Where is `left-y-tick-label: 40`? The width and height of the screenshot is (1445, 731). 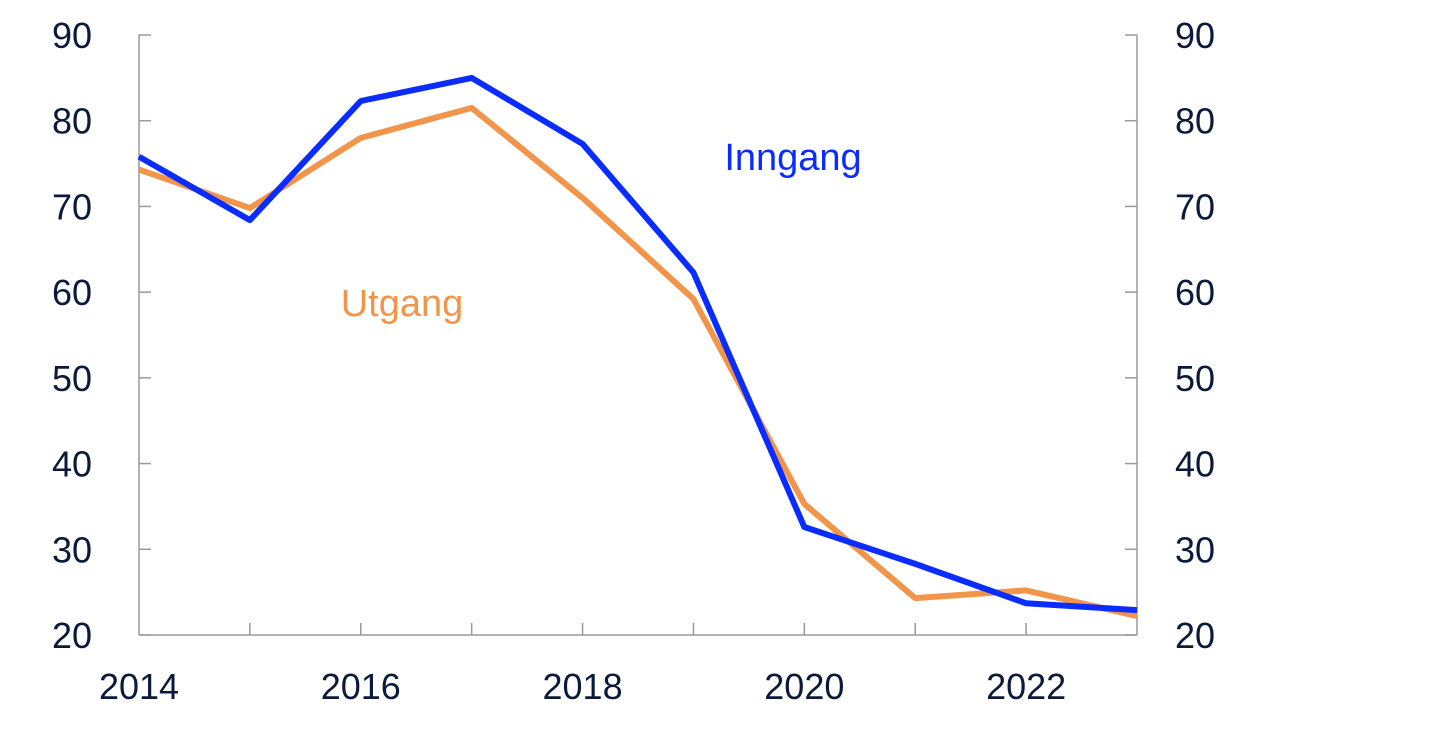 left-y-tick-label: 40 is located at coordinates (72, 464).